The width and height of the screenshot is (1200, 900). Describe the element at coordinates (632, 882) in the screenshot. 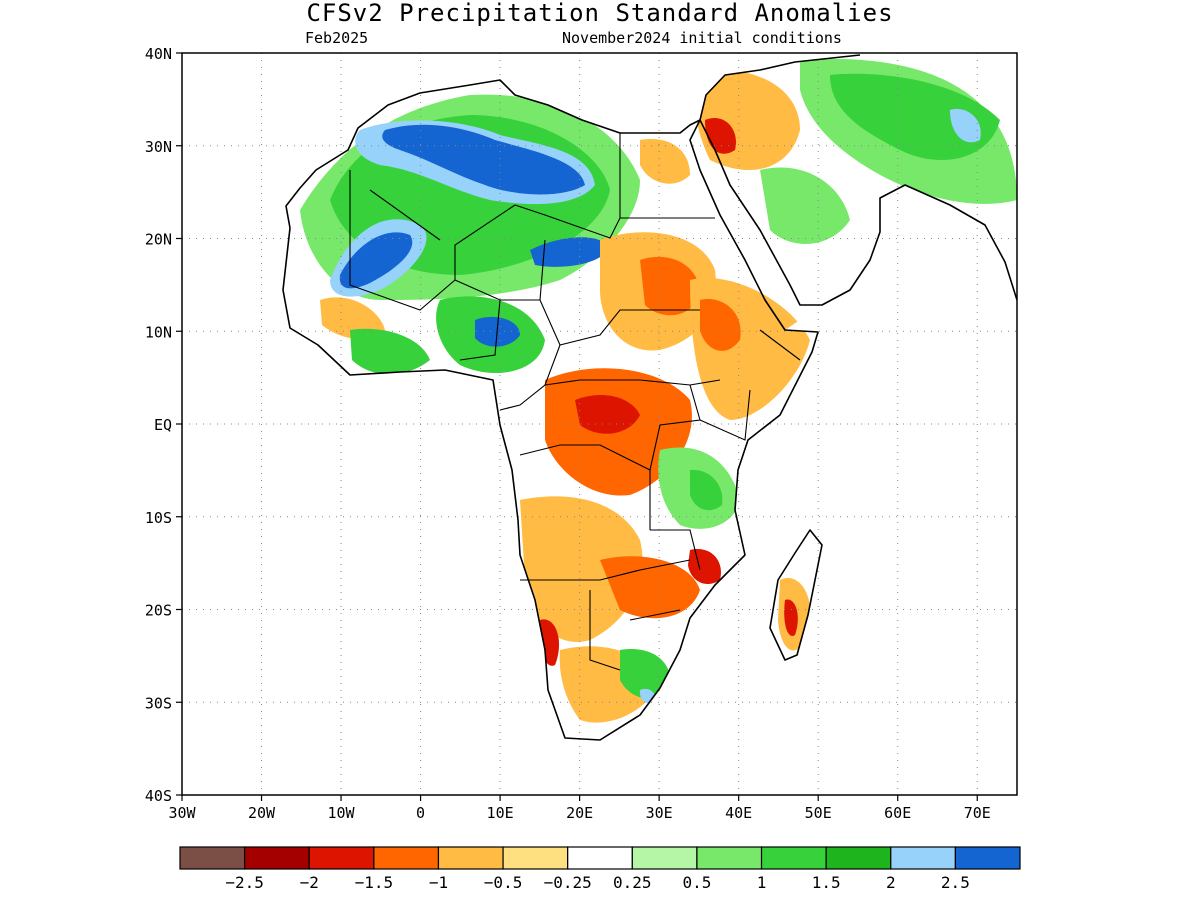

I see `colorbar-tick-label: 0.25` at that location.